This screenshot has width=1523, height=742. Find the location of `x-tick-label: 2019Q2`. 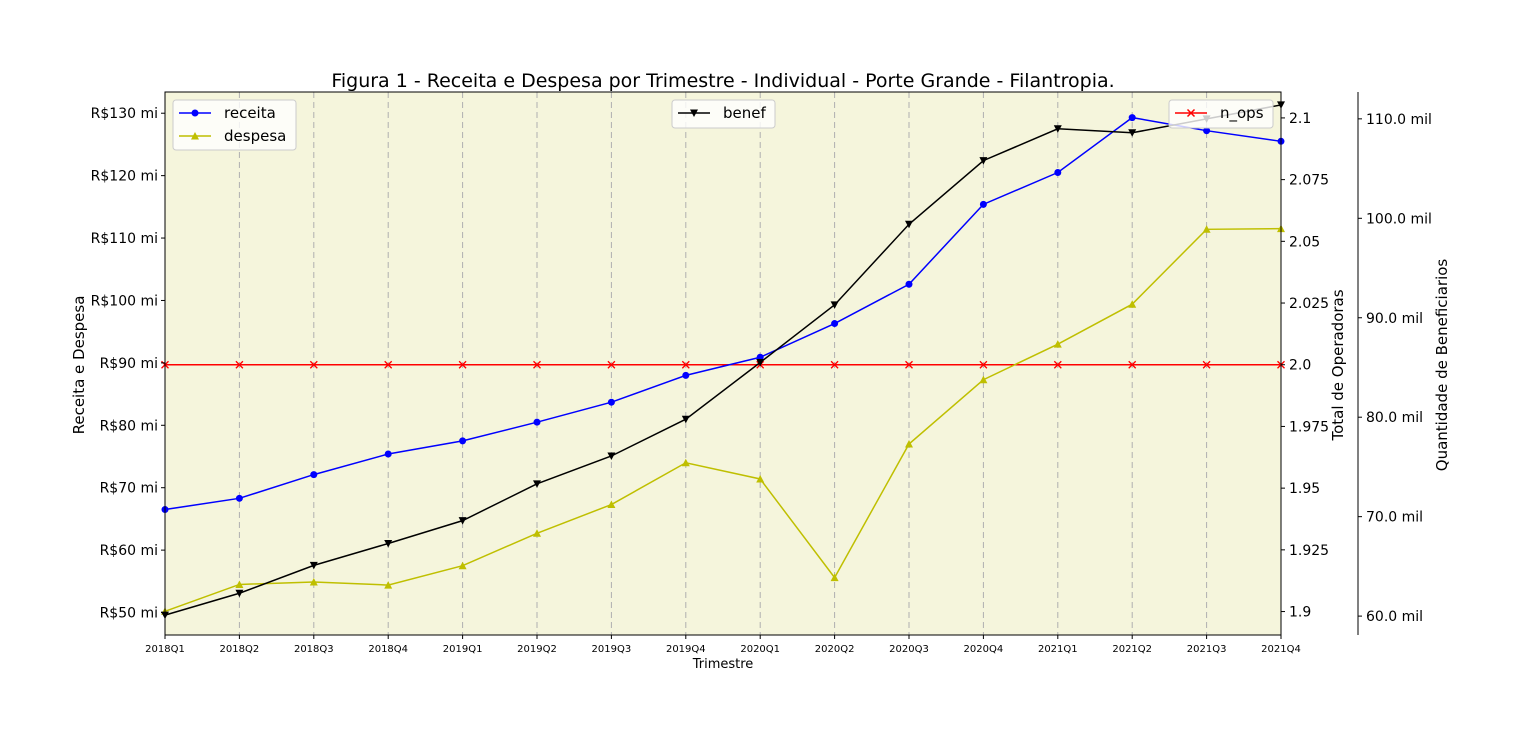

x-tick-label: 2019Q2 is located at coordinates (537, 649).